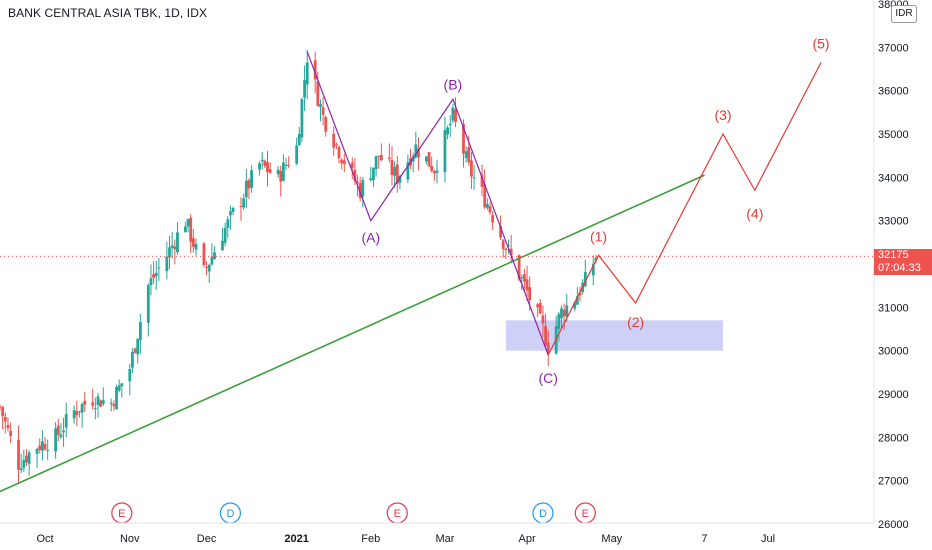 The width and height of the screenshot is (932, 550). I want to click on chart-title: BANK CENTRAL ASIA TBK, 1D, IDX, so click(108, 13).